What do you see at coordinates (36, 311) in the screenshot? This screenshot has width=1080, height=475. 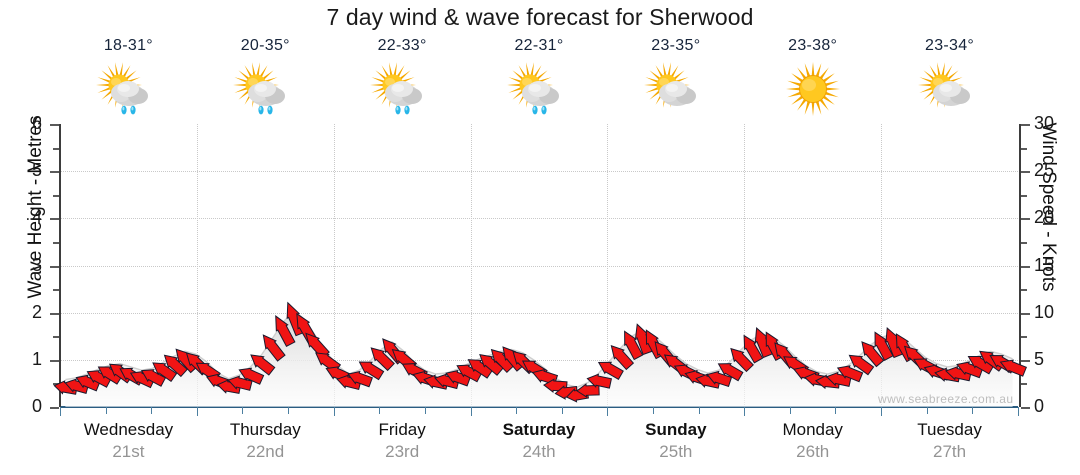 I see `tick-label-left: 2` at bounding box center [36, 311].